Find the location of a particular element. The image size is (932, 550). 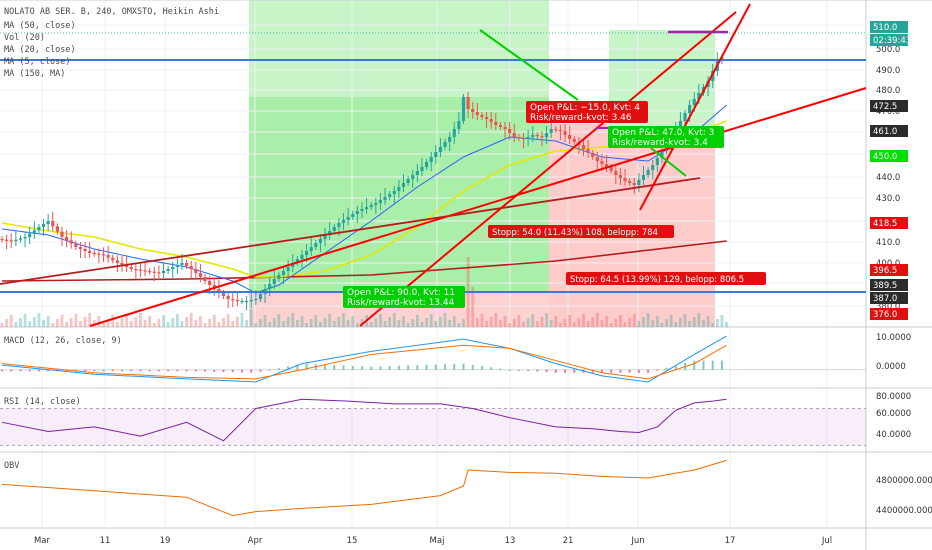

price-tick: 490.0 is located at coordinates (888, 71).